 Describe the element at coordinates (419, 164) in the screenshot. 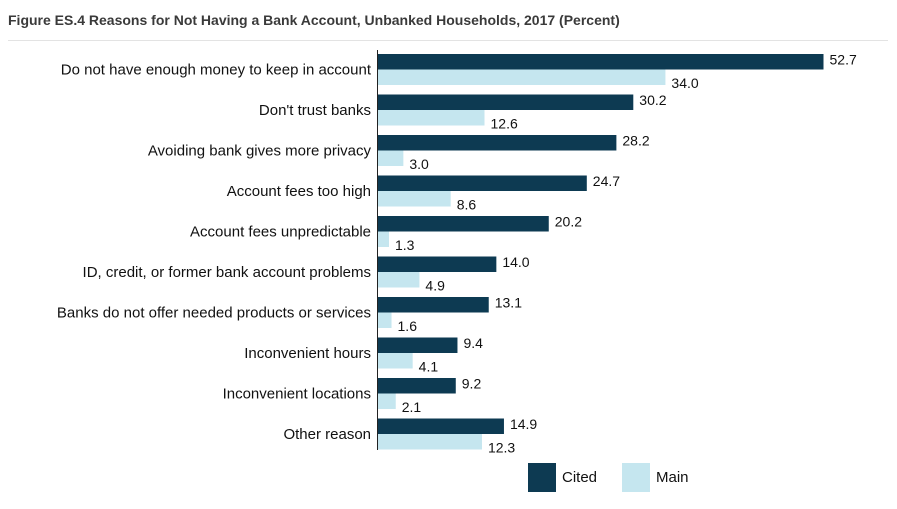

I see `value-label-main-avoiding-bank-gives-more-privacy: 3.0` at that location.